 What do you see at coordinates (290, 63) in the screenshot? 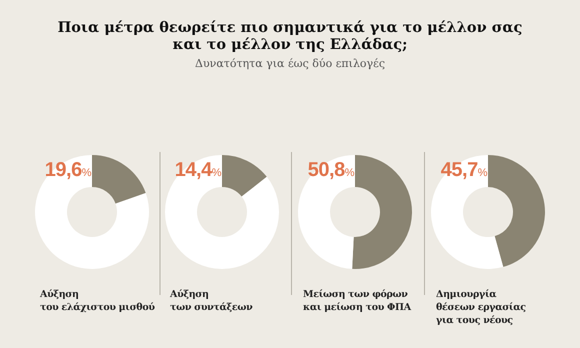
I see `text: Δυνατότητα για έως δύο επιλογές` at bounding box center [290, 63].